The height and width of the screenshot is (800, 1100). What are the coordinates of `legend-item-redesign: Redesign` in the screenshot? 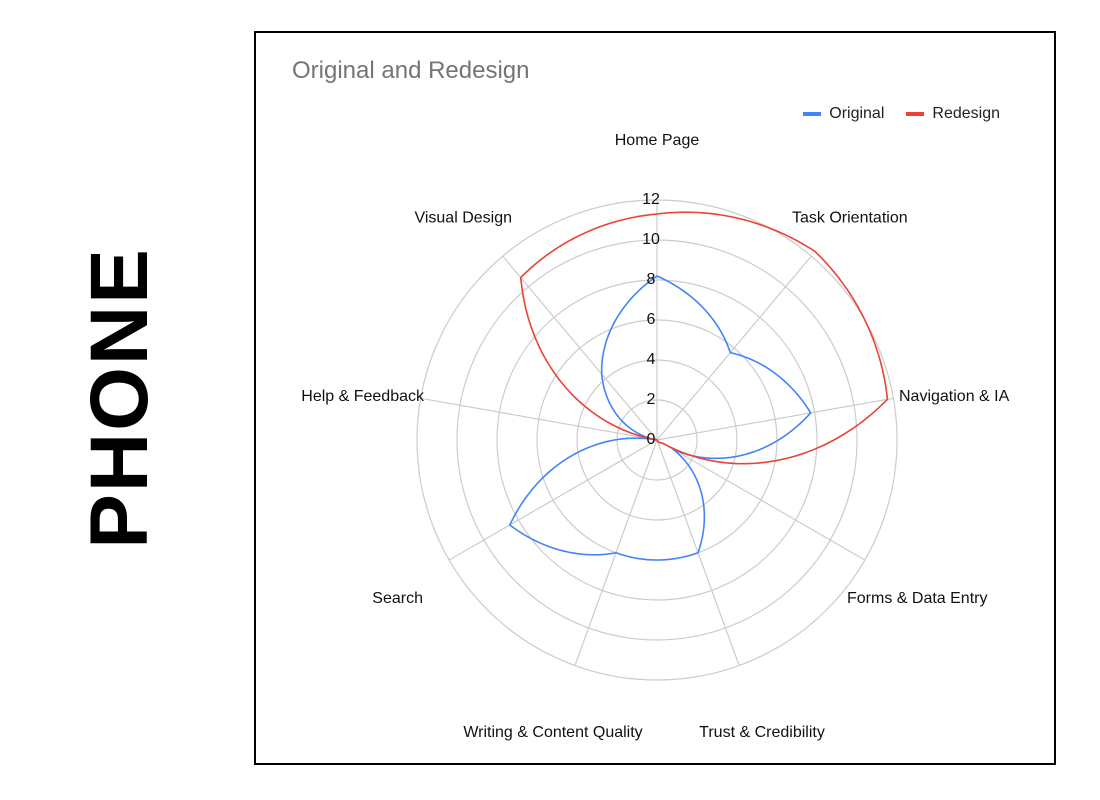 It's located at (953, 114).